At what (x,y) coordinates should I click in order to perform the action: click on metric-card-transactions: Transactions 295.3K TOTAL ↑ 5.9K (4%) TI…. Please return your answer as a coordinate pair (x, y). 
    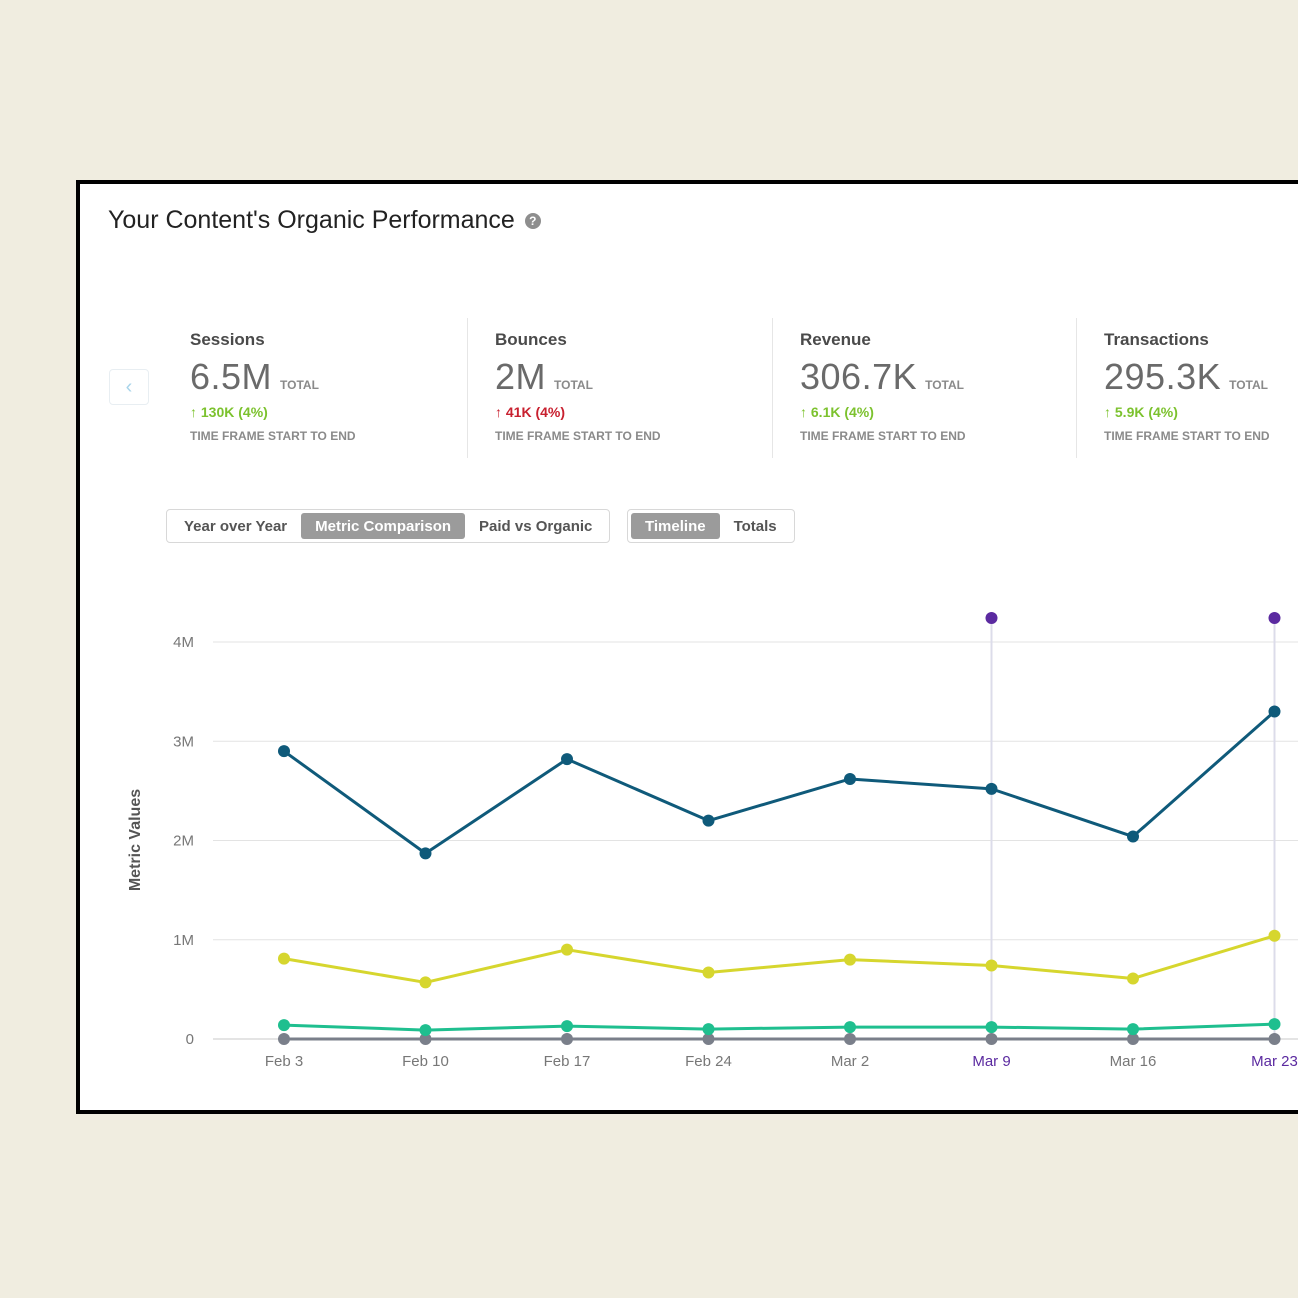
    Looking at the image, I should click on (1192, 388).